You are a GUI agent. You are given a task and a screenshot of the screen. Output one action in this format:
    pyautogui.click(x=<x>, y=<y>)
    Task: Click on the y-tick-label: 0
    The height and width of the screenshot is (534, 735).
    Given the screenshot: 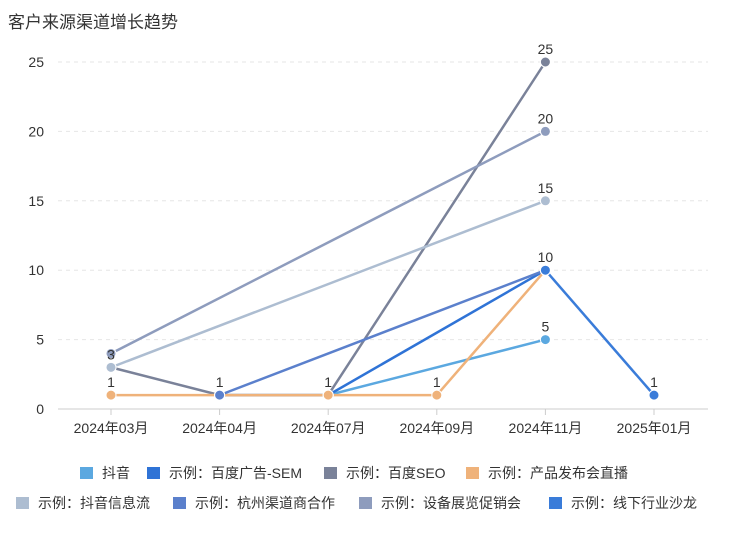 What is the action you would take?
    pyautogui.click(x=40, y=409)
    